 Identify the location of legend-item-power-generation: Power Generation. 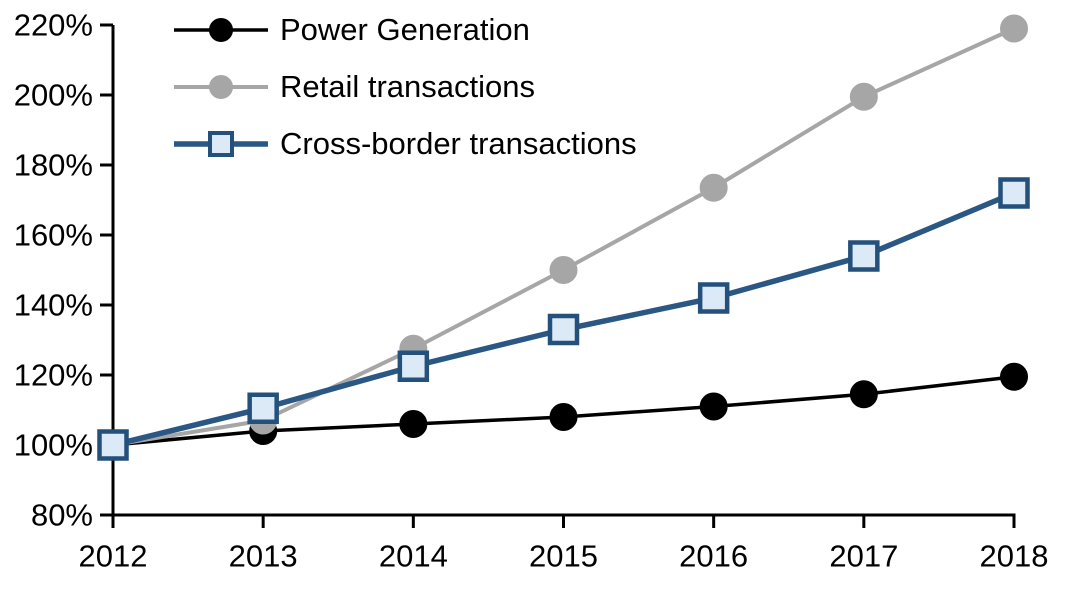
(403, 30).